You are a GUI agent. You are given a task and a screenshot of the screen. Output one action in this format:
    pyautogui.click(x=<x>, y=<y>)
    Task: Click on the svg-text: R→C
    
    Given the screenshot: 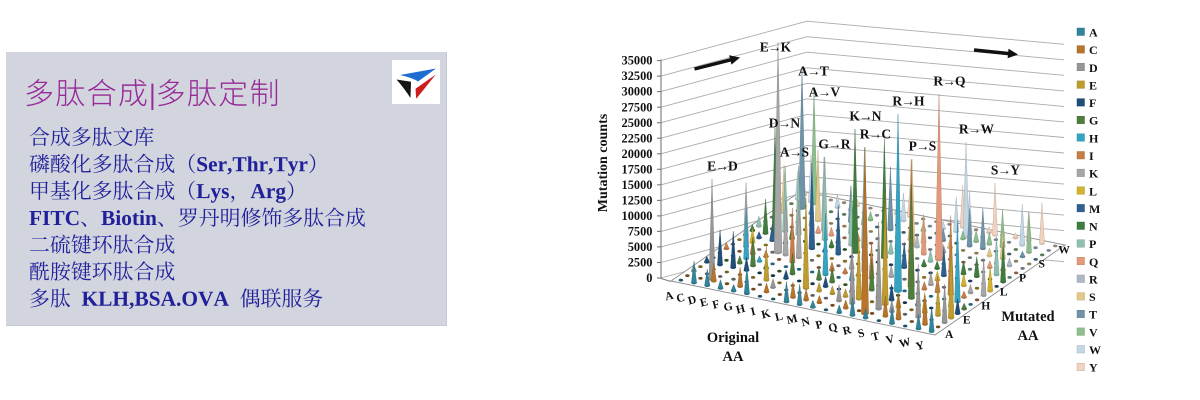 What is the action you would take?
    pyautogui.click(x=875, y=134)
    